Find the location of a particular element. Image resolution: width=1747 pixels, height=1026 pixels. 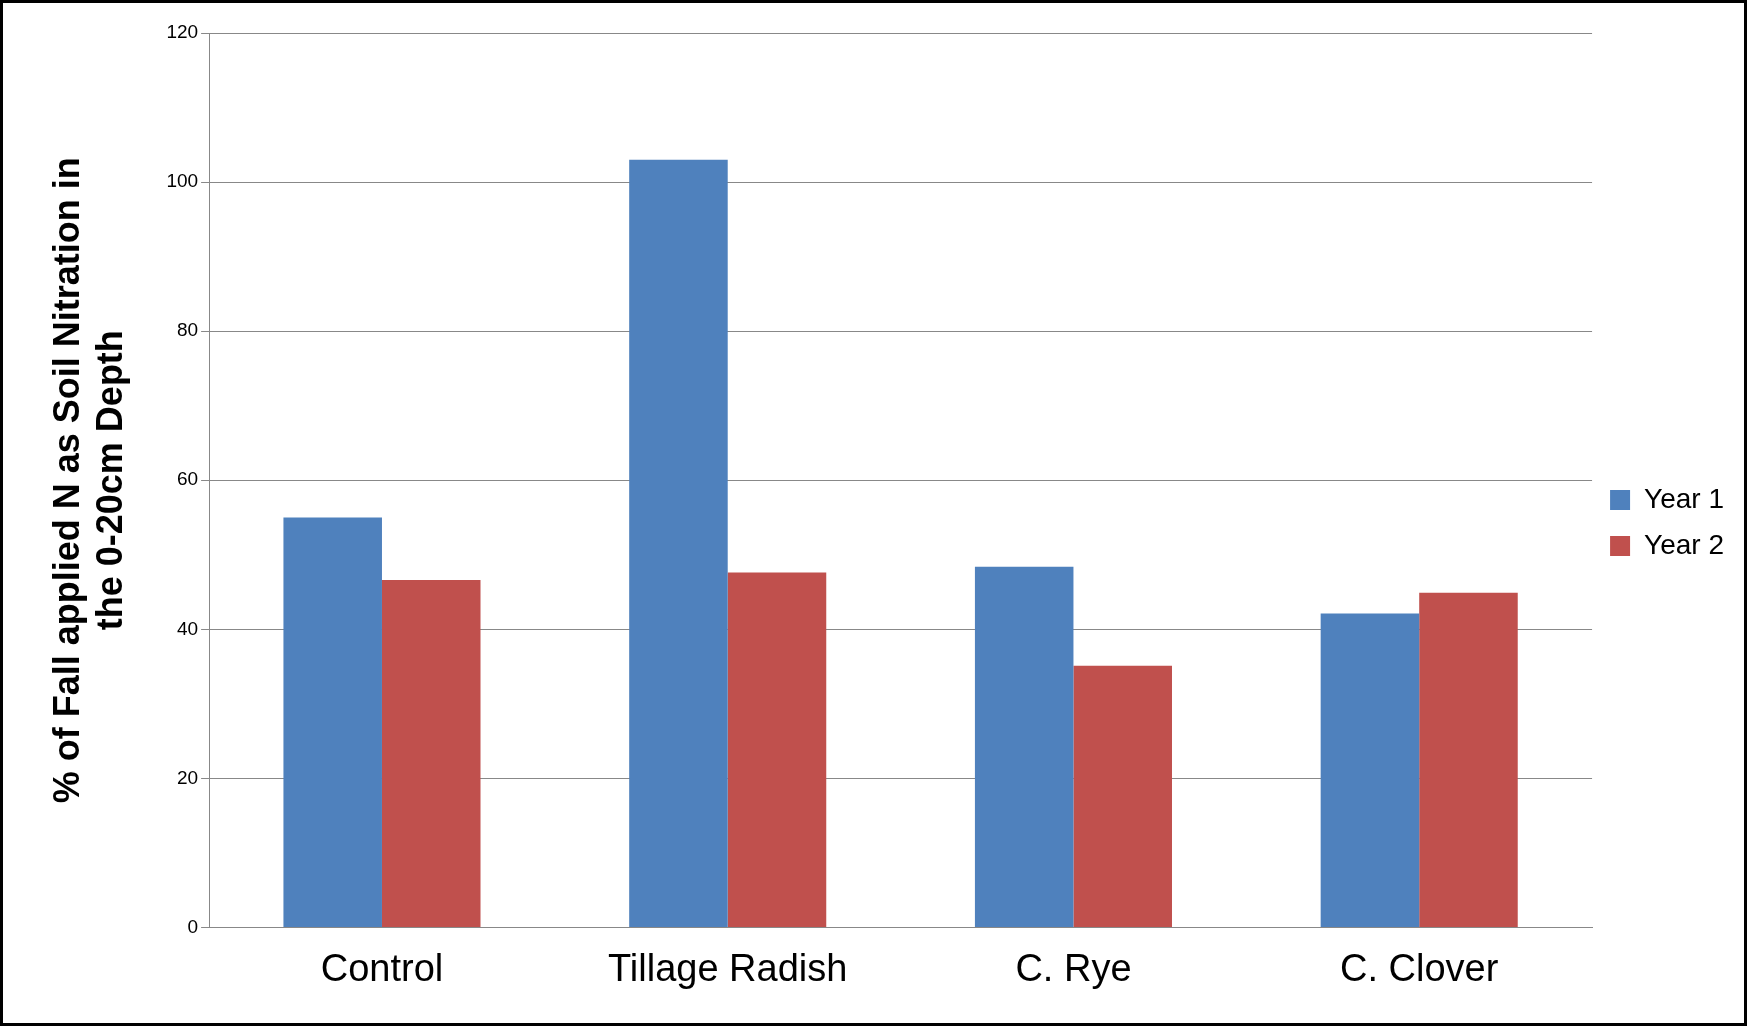

x-tick-label: C. Clover is located at coordinates (1419, 967).